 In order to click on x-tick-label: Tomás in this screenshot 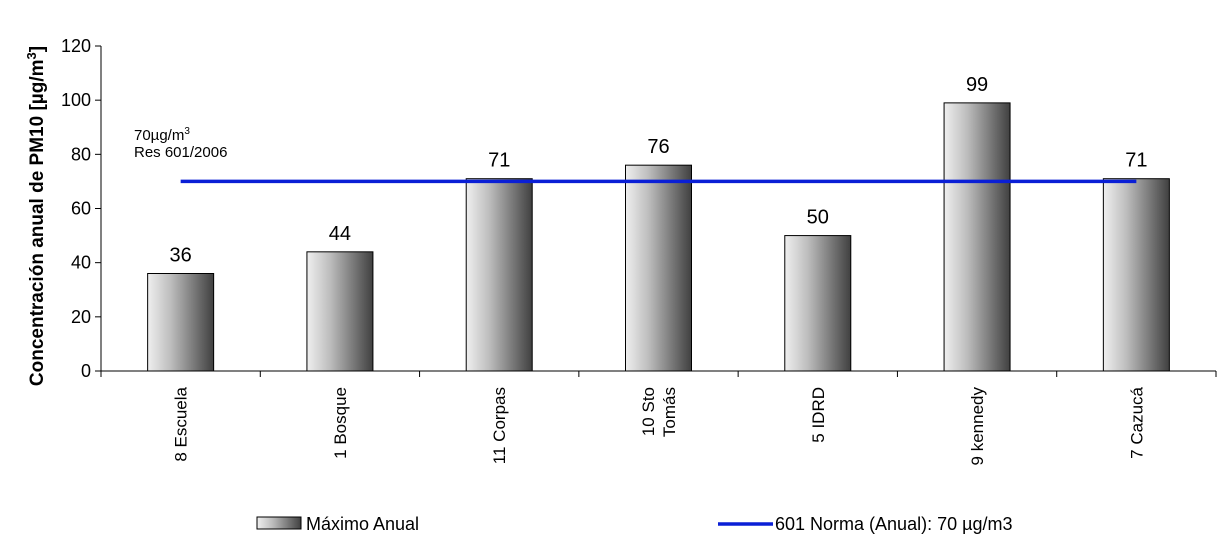, I will do `click(669, 412)`.